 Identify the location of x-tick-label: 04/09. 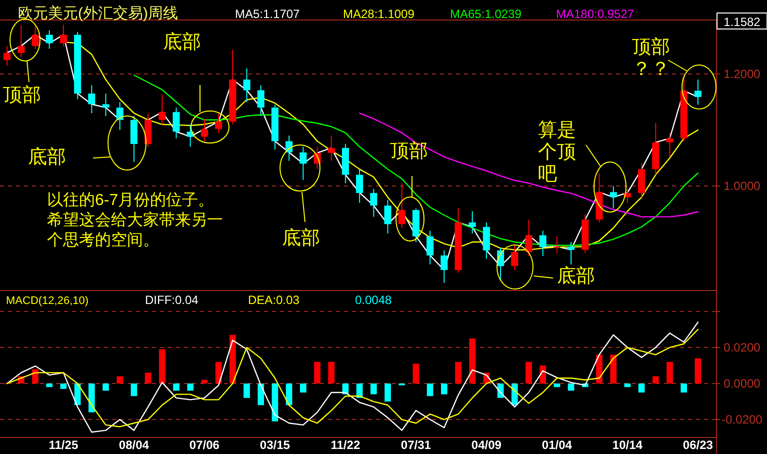
(486, 445).